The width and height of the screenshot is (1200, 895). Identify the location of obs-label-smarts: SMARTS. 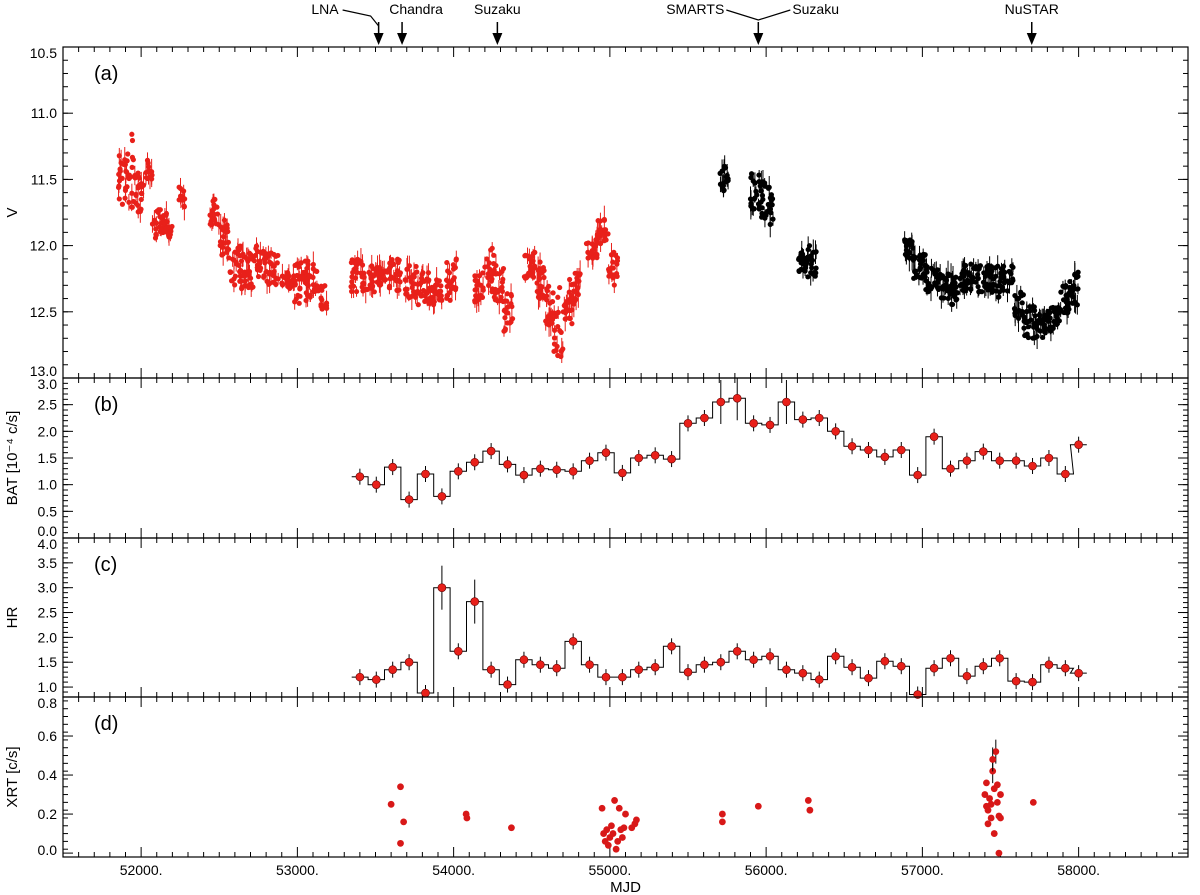
(695, 9).